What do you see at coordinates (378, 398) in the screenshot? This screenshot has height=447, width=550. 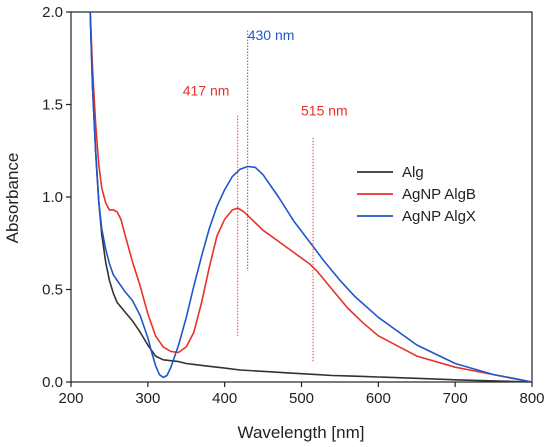 I see `x-tick-label: 600` at bounding box center [378, 398].